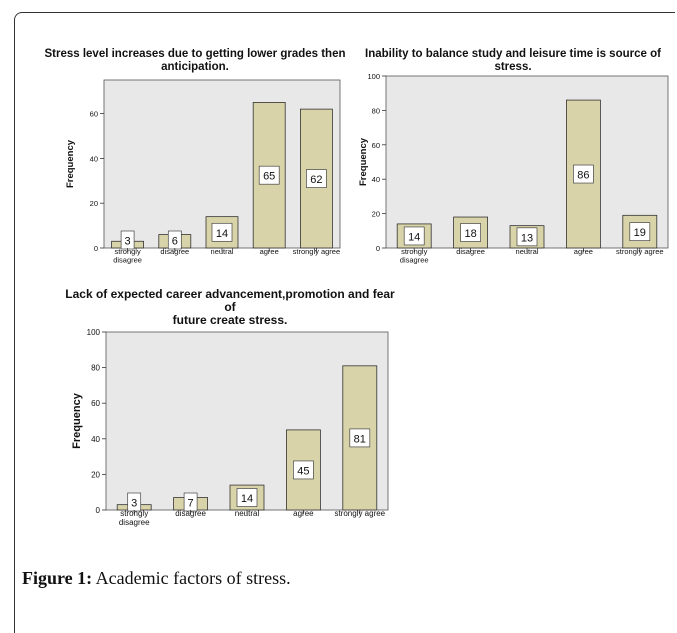 This screenshot has width=677, height=633. I want to click on data-label: 6, so click(175, 242).